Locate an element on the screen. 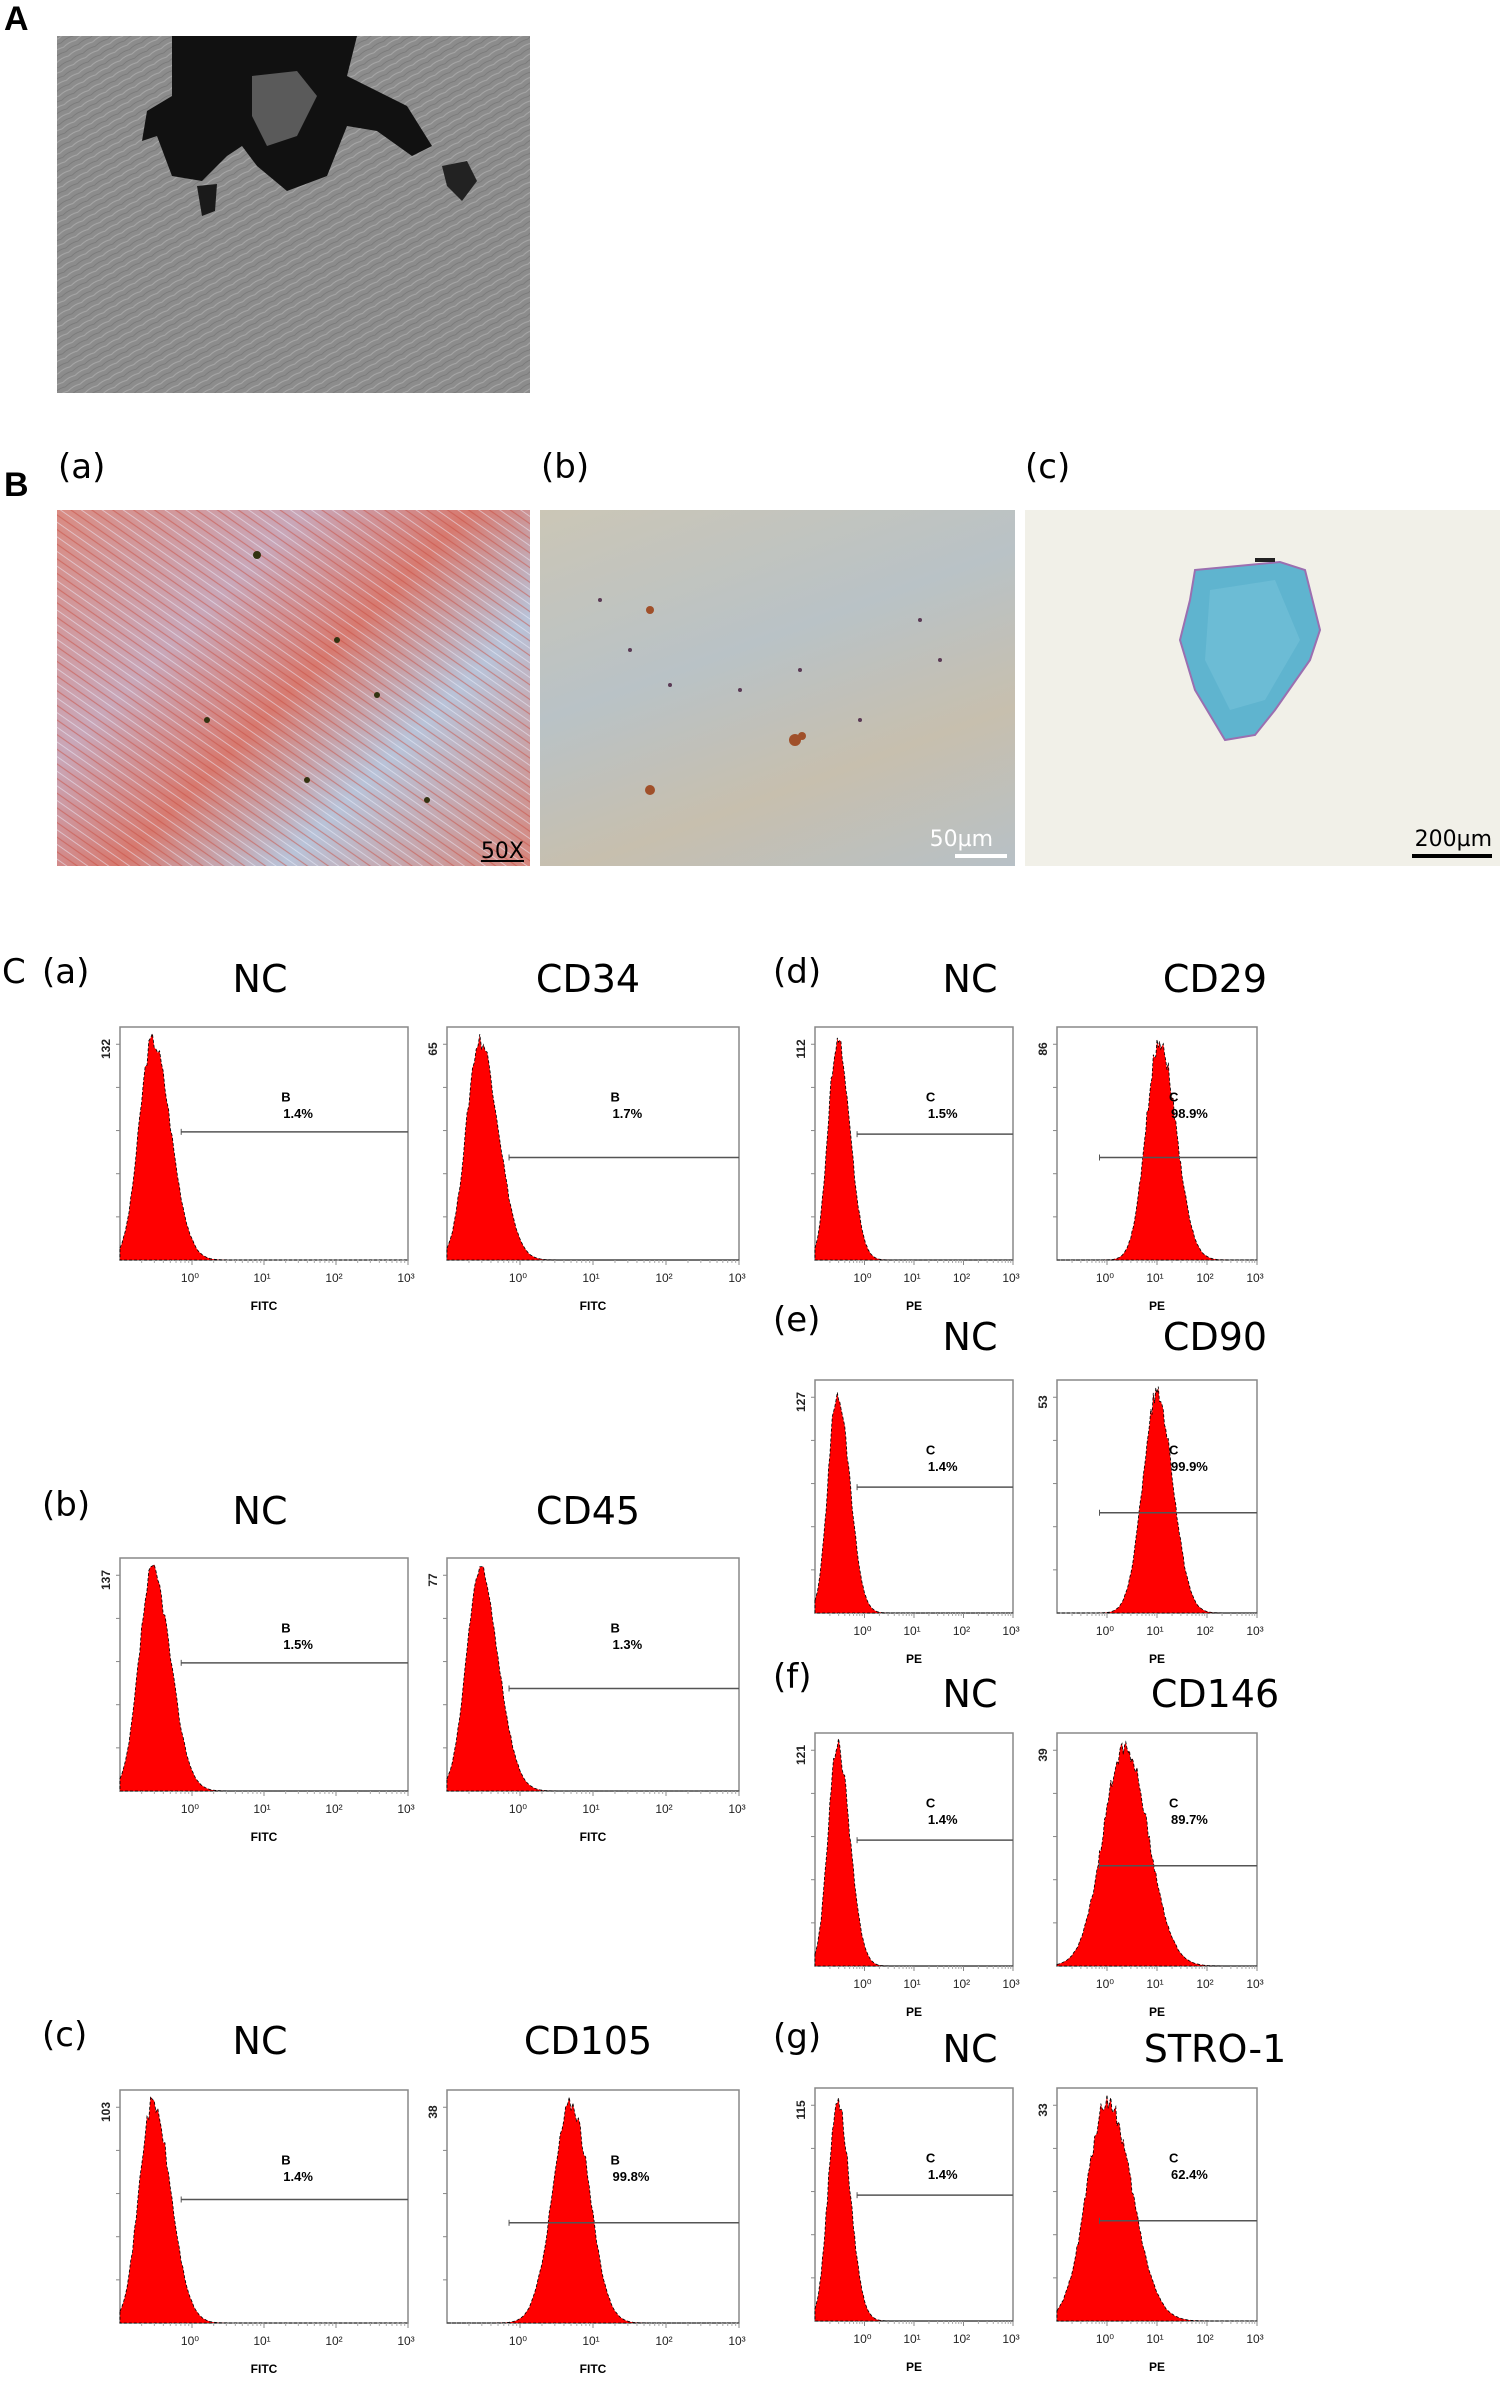  histogram-title-nc-8: NC is located at coordinates (970, 1337).